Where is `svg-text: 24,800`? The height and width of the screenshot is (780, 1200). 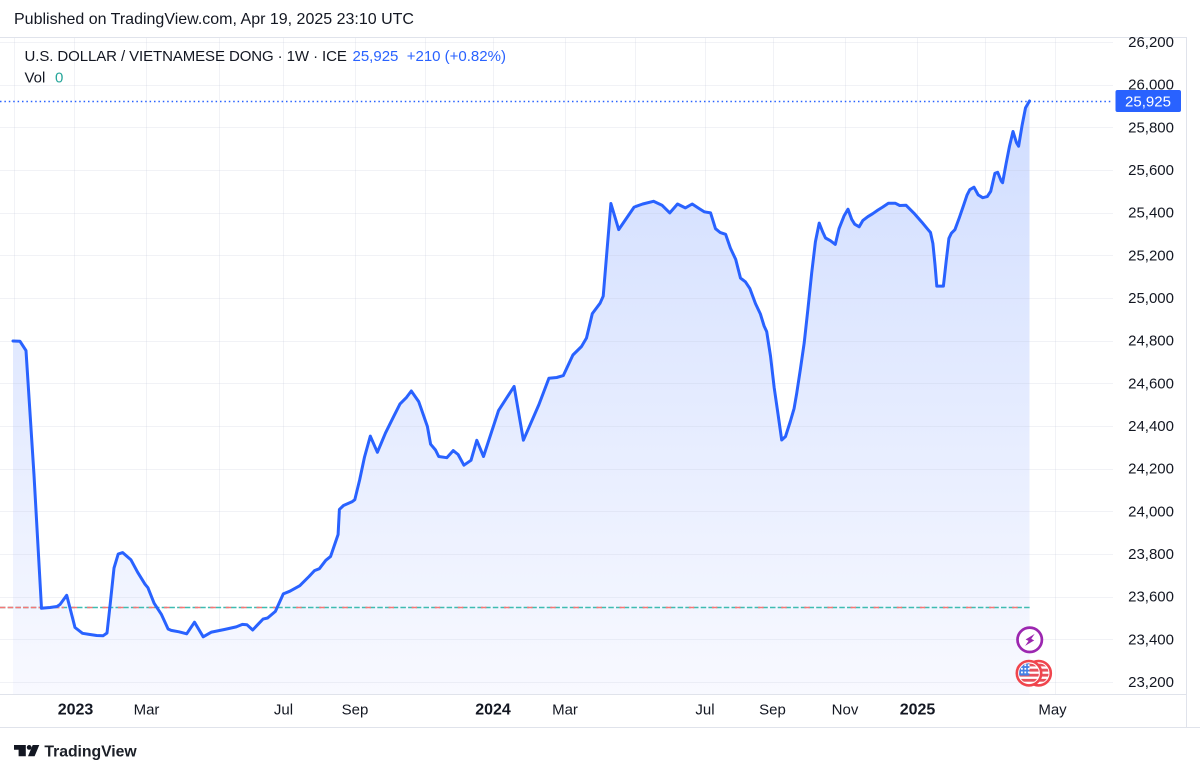
svg-text: 24,800 is located at coordinates (1151, 341).